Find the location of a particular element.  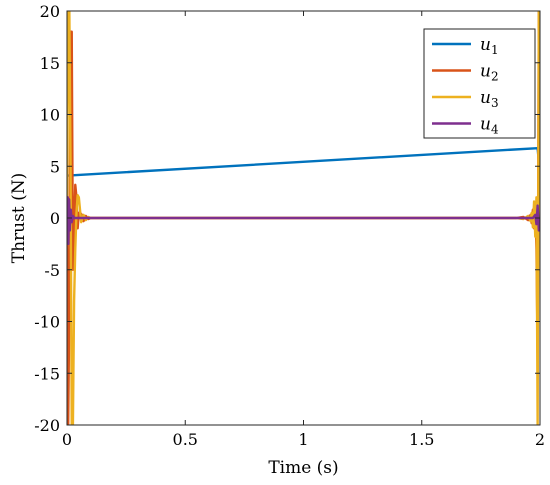

legend-label-subscript: 1 is located at coordinates (495, 50).